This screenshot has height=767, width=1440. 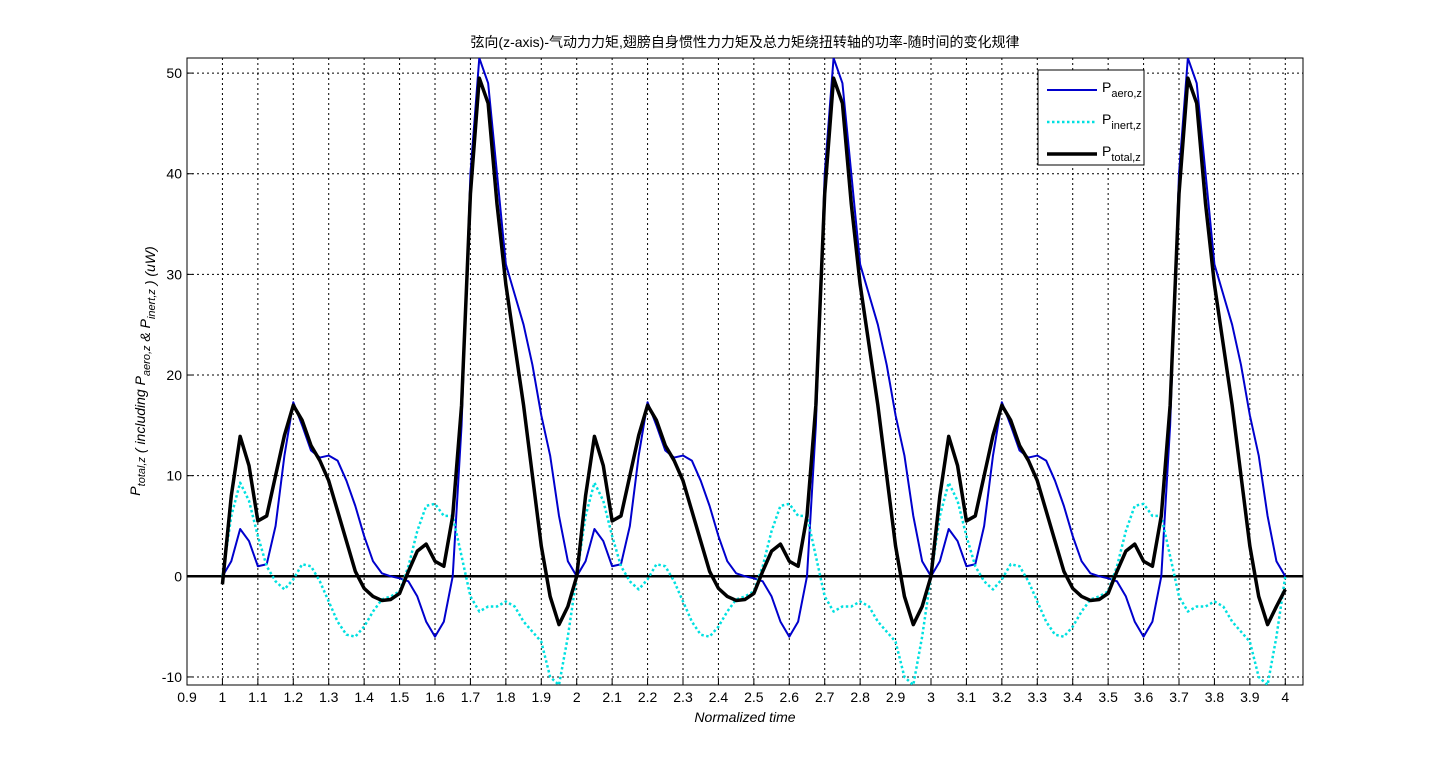 What do you see at coordinates (1126, 94) in the screenshot?
I see `legend-sub: aero,z` at bounding box center [1126, 94].